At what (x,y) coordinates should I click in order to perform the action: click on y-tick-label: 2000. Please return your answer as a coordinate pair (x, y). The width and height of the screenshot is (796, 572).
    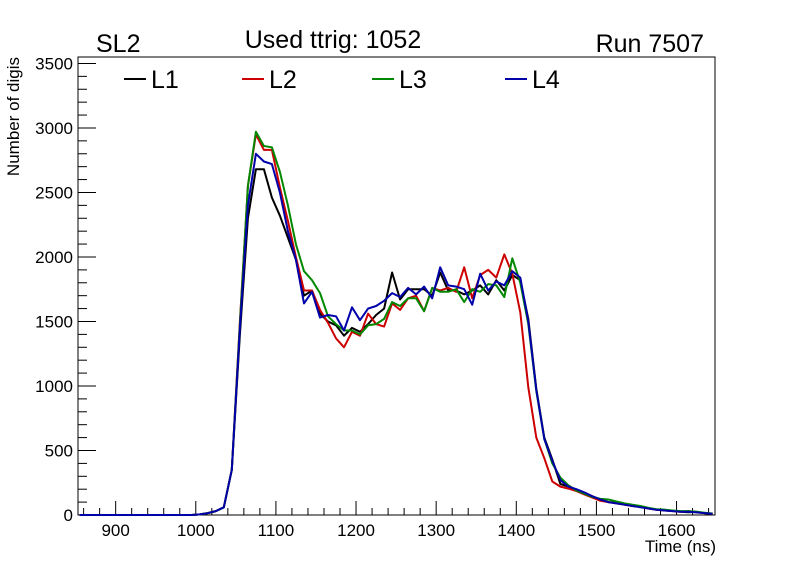
    Looking at the image, I should click on (54, 257).